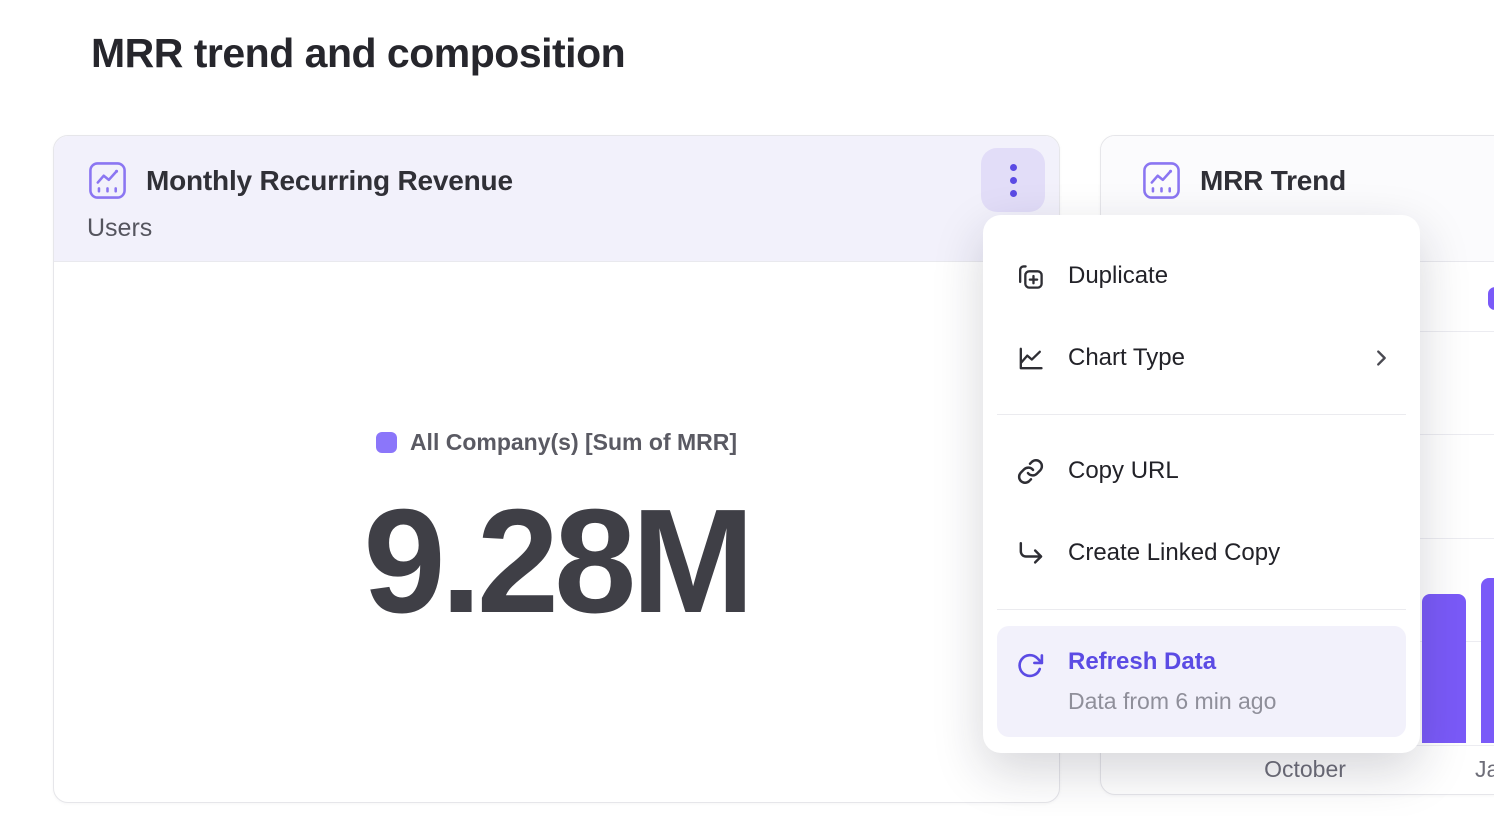  What do you see at coordinates (1172, 701) in the screenshot?
I see `refresh-status: Data from 6 min ago` at bounding box center [1172, 701].